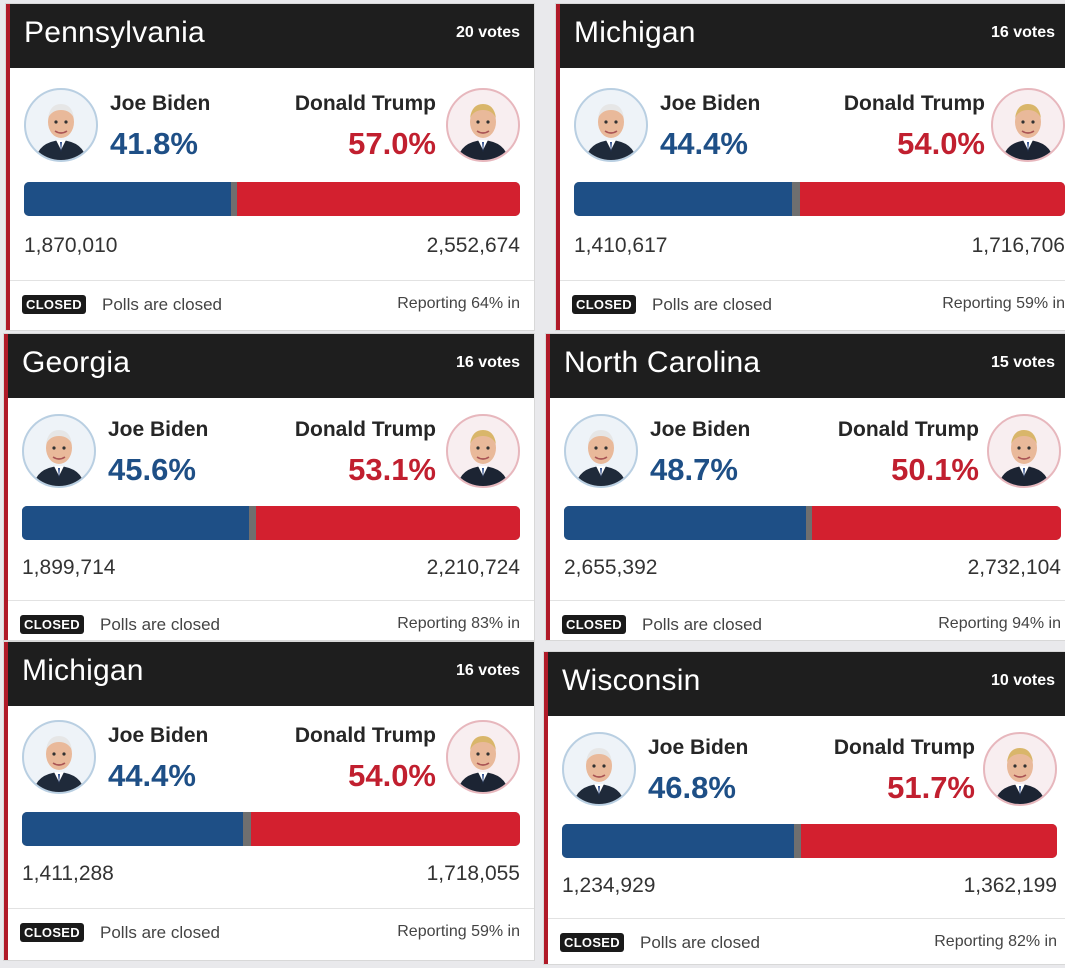 The height and width of the screenshot is (968, 1065). I want to click on electoral-votes: 10 votes, so click(1022, 680).